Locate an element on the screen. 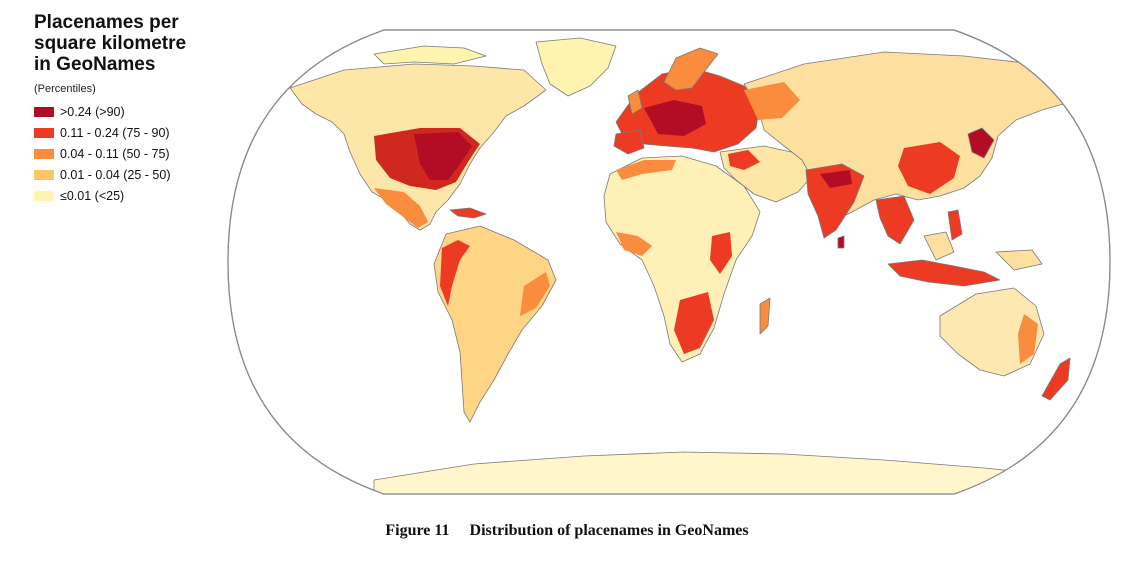 This screenshot has width=1134, height=564. canada-arctic-islands is located at coordinates (430, 55).